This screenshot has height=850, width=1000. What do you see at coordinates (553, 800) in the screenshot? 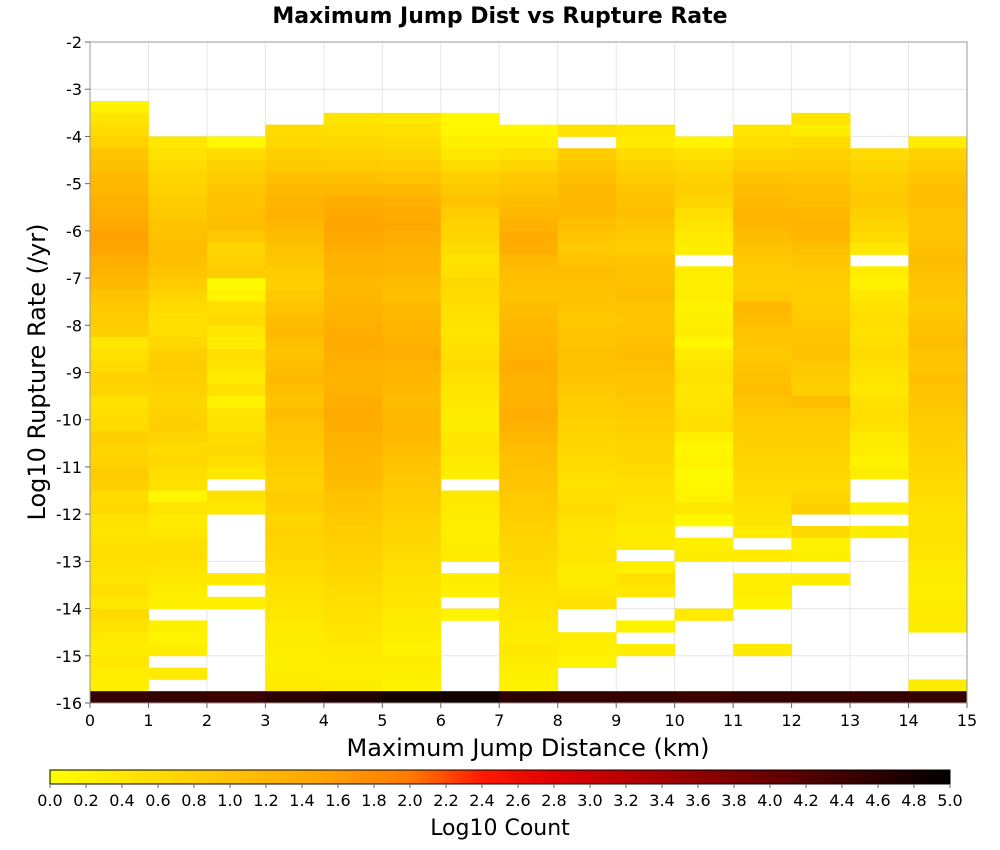
I see `colorbar-tick-label: 2.8` at bounding box center [553, 800].